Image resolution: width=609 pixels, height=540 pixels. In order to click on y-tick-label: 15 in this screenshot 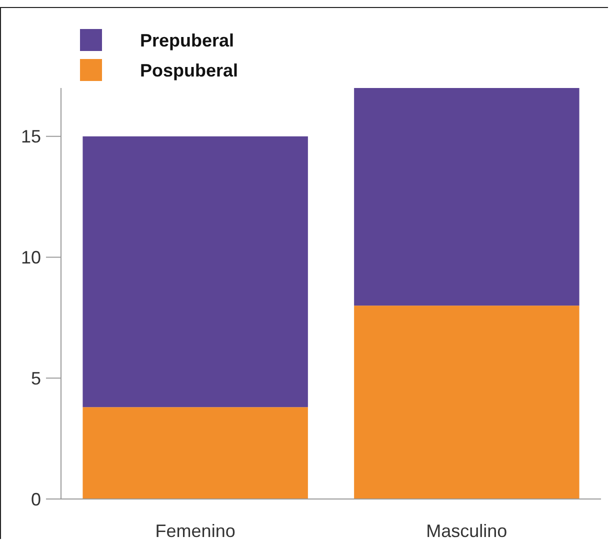, I will do `click(30, 136)`.